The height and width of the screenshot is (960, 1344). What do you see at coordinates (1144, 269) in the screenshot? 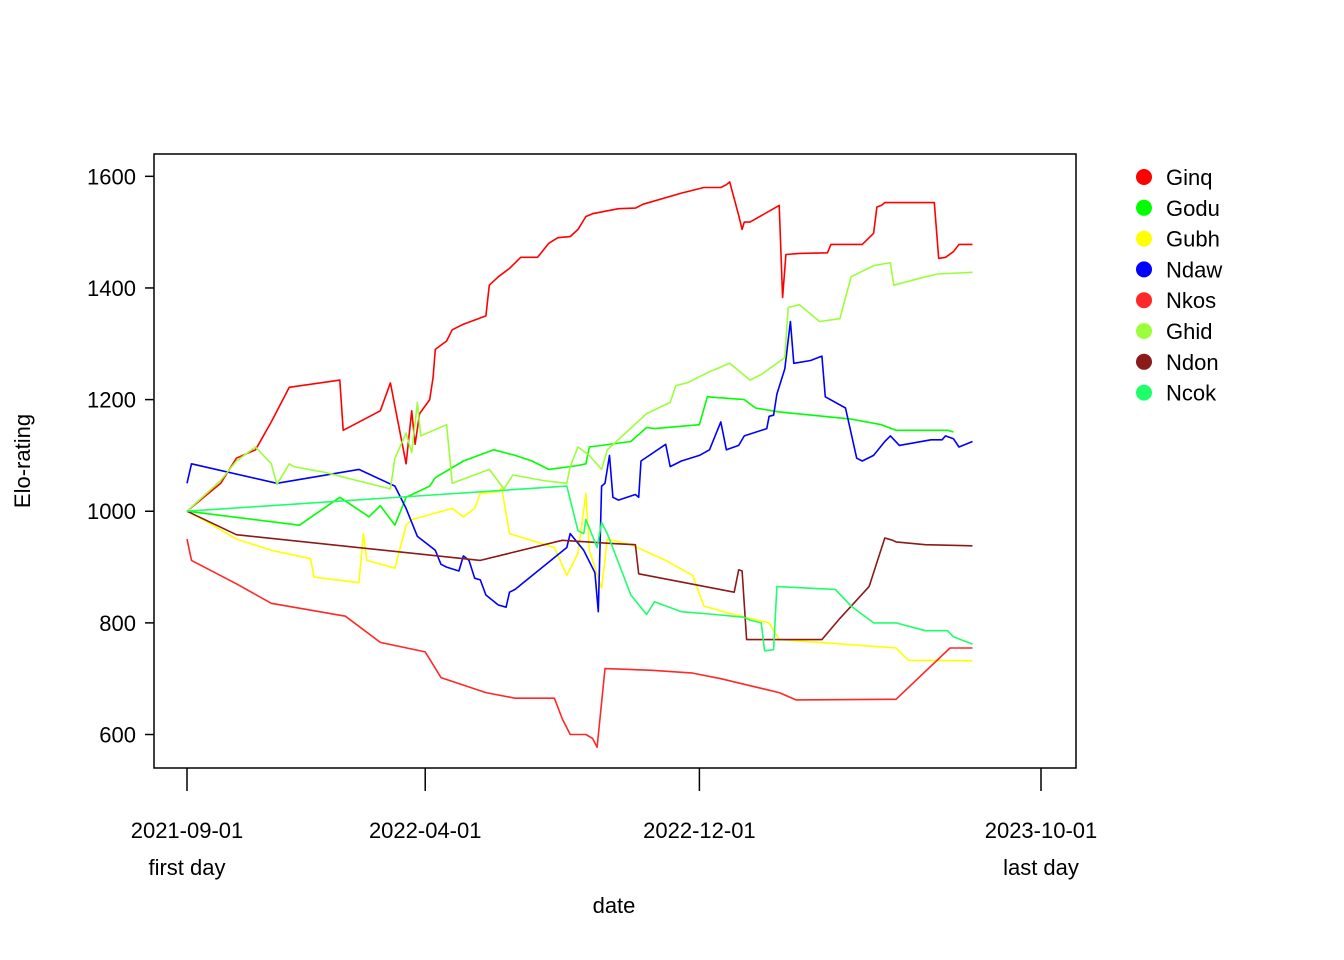
I see `legend-marker-ndaw` at bounding box center [1144, 269].